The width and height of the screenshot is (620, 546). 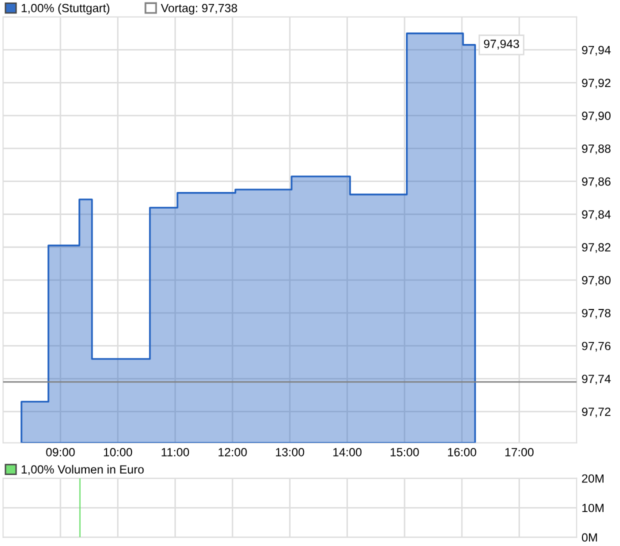 What do you see at coordinates (596, 149) in the screenshot?
I see `y-tick-label: 97,88` at bounding box center [596, 149].